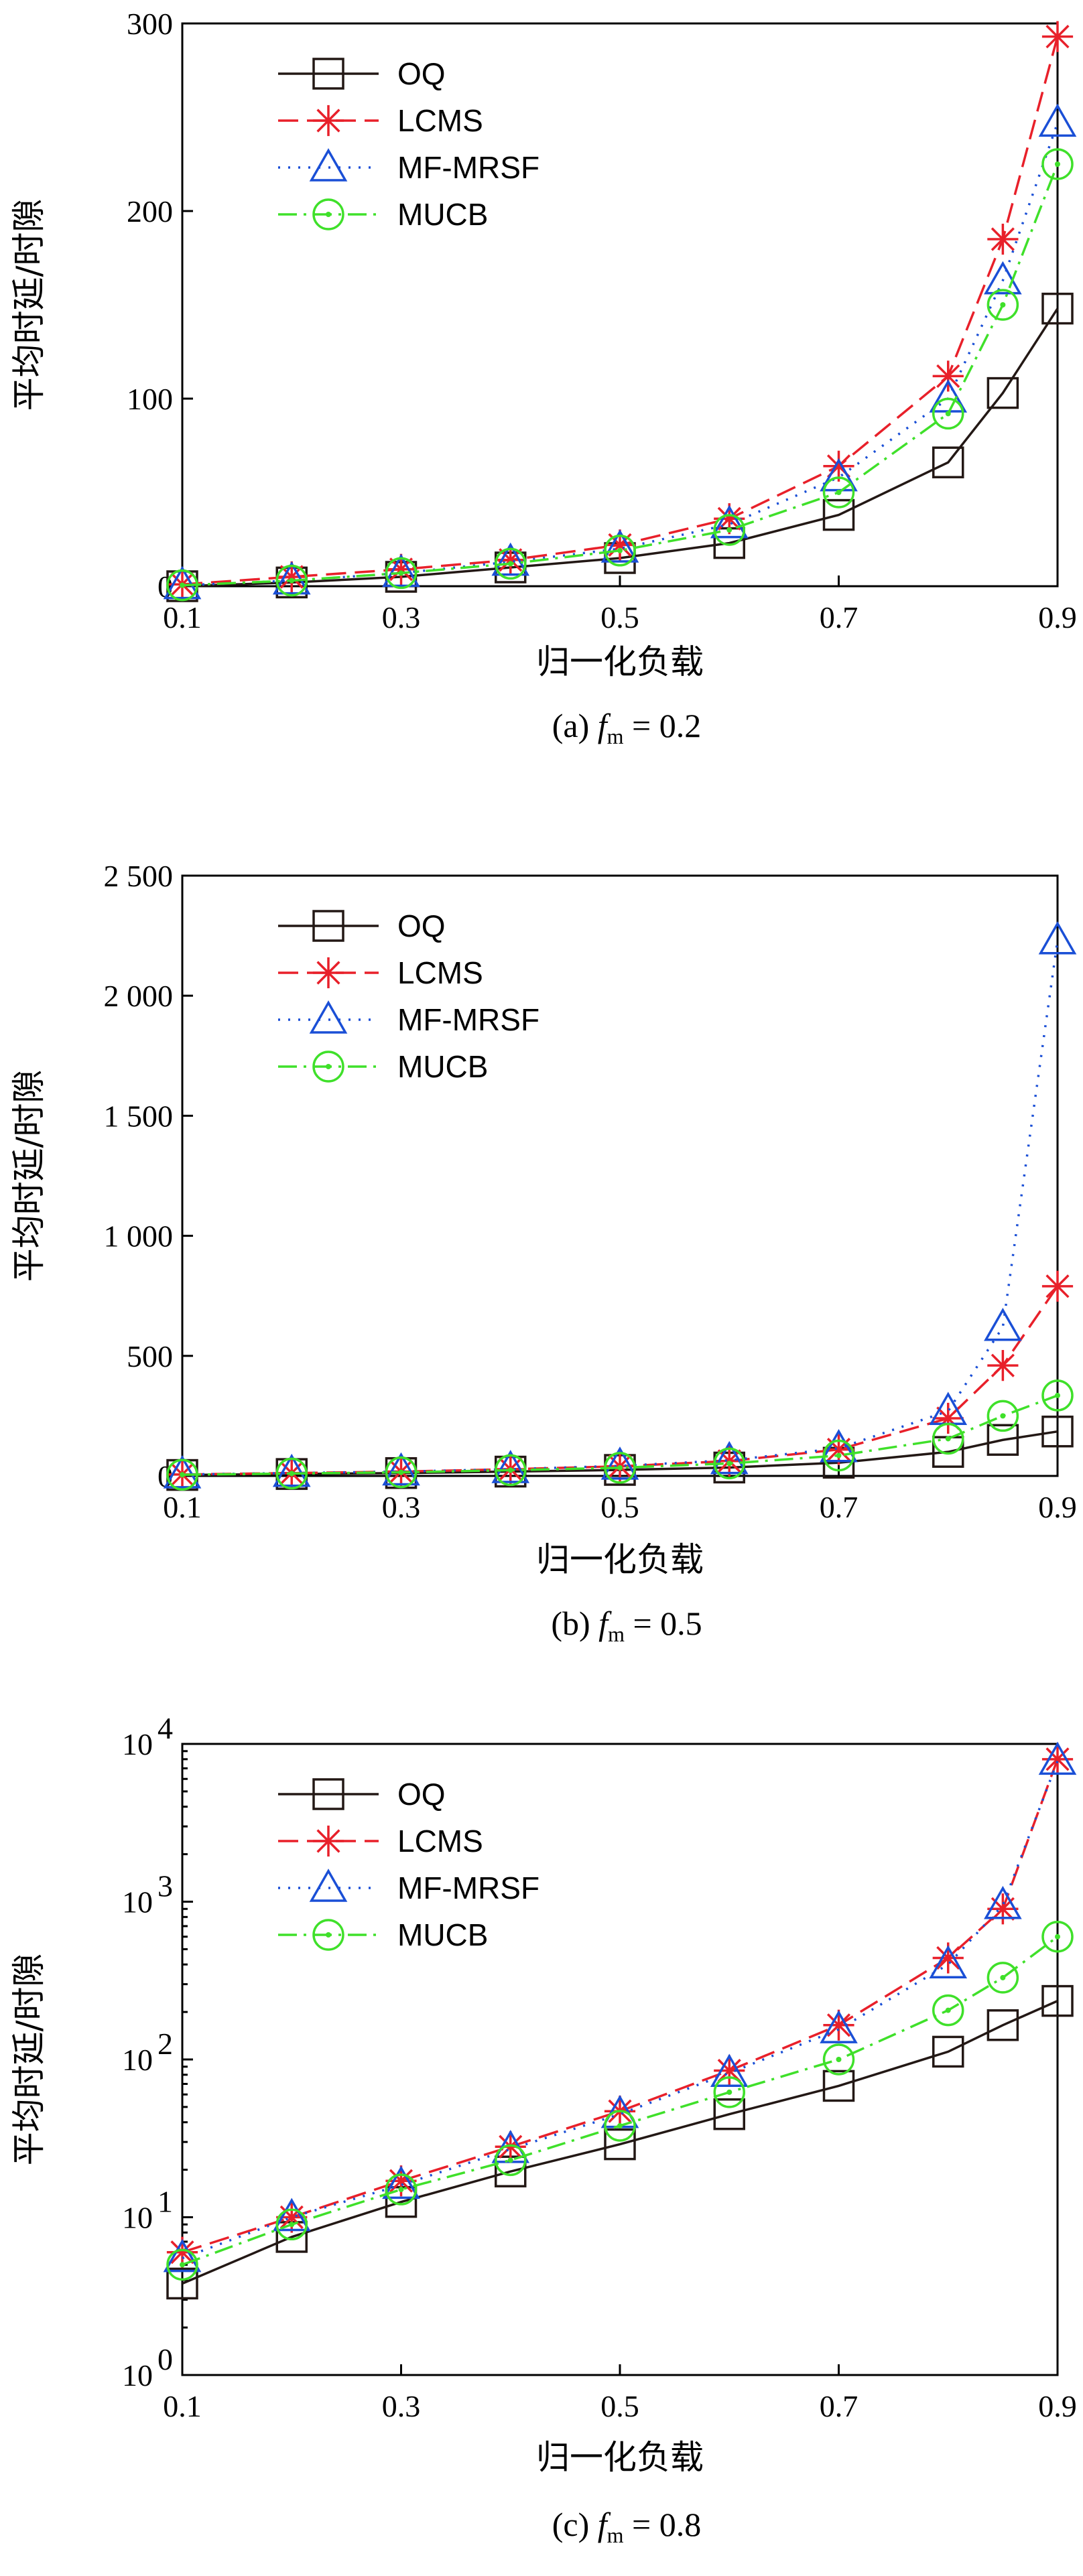 This screenshot has height=2576, width=1083. Describe the element at coordinates (165, 1728) in the screenshot. I see `y-tick-exponent: 4` at that location.